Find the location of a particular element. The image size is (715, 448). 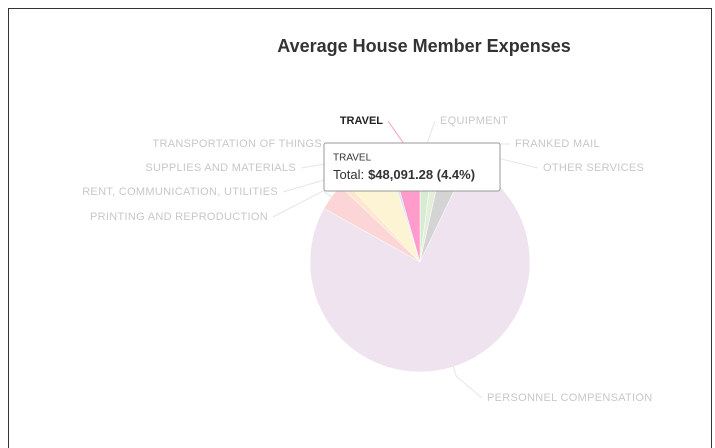

slice-label: EQUIPMENT is located at coordinates (474, 121).